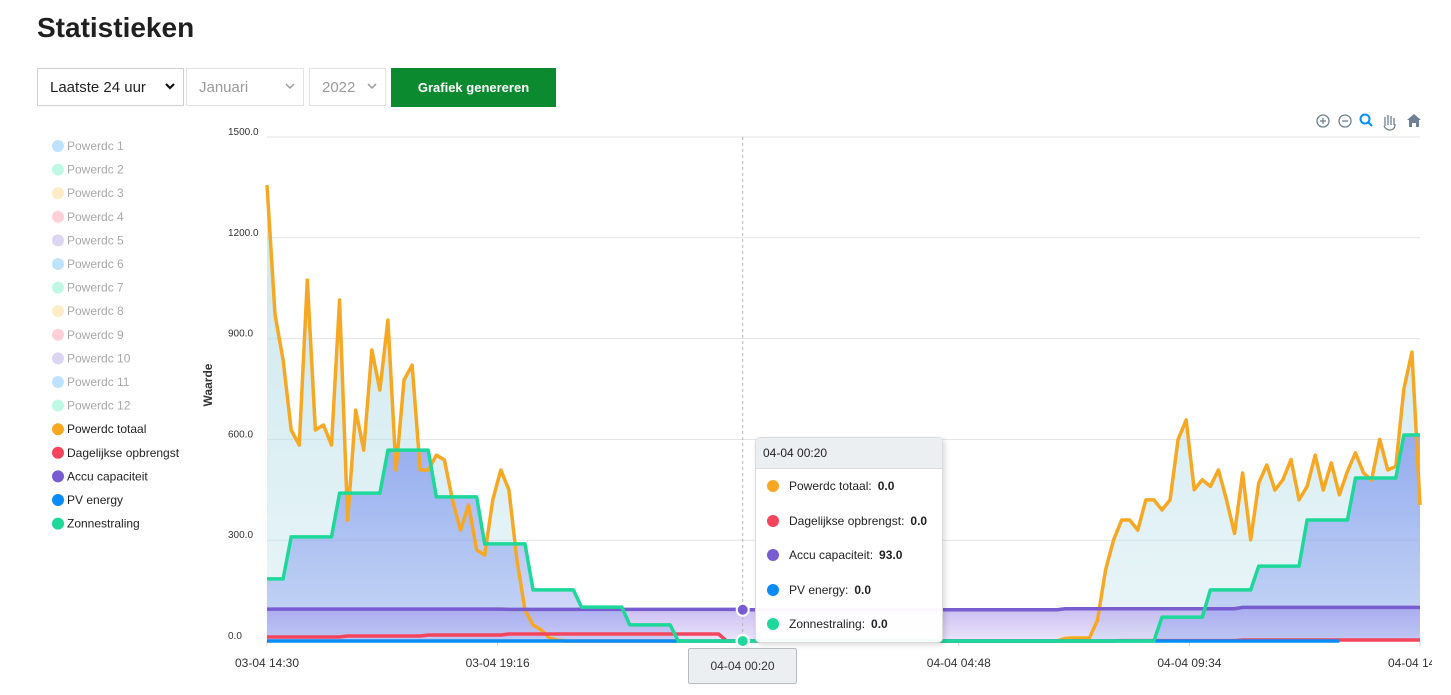 This screenshot has height=695, width=1451. I want to click on x-tick-label: 04-04 04:48, so click(959, 663).